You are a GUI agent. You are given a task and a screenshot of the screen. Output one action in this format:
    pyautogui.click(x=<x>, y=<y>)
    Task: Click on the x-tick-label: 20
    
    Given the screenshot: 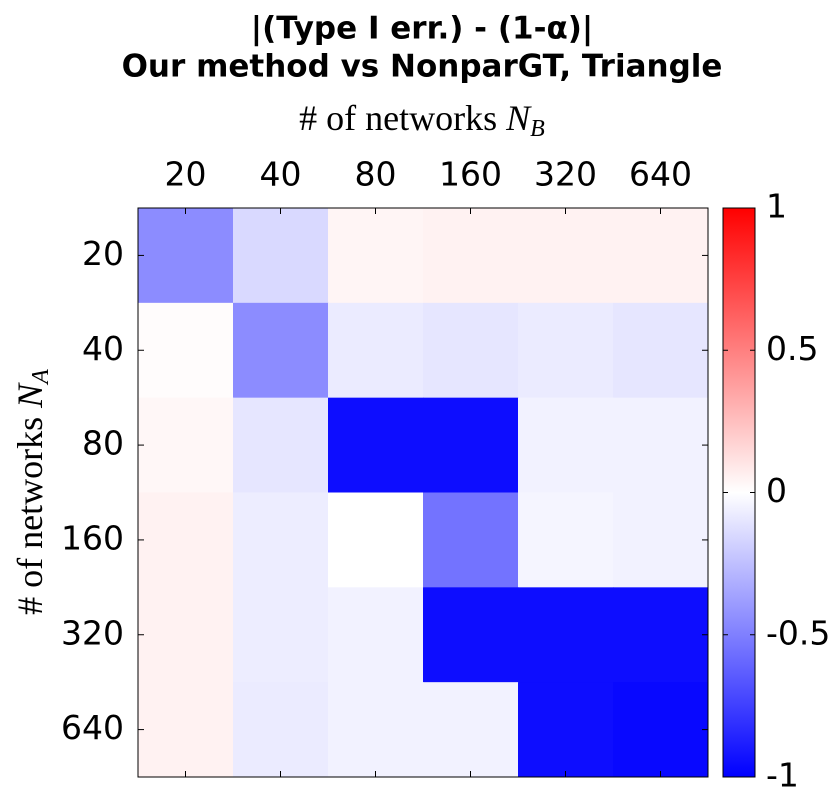 What is the action you would take?
    pyautogui.click(x=186, y=174)
    